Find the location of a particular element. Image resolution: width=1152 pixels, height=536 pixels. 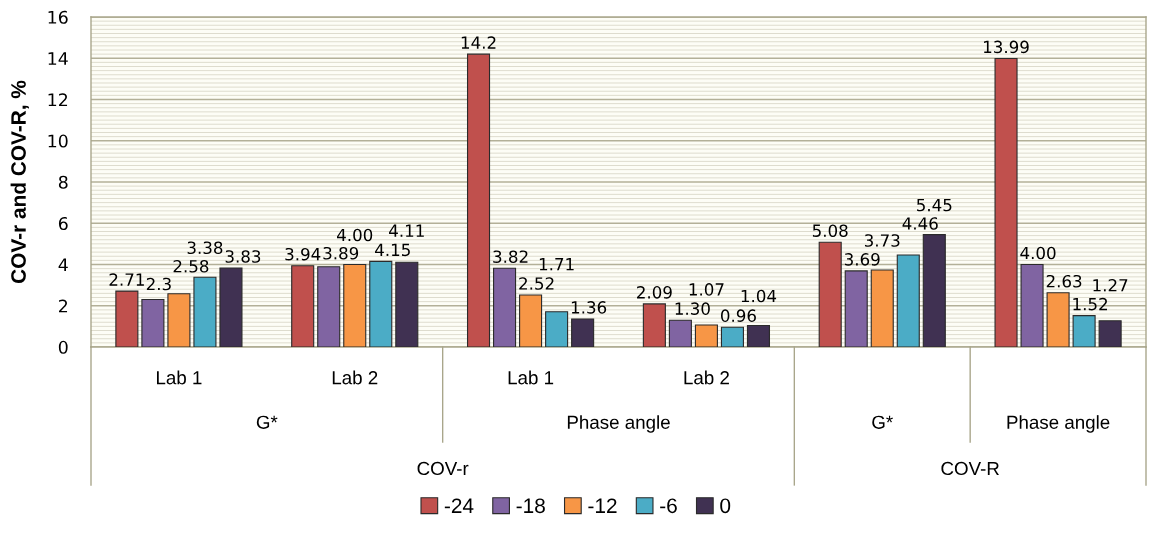

legend-label: -12 is located at coordinates (602, 505).